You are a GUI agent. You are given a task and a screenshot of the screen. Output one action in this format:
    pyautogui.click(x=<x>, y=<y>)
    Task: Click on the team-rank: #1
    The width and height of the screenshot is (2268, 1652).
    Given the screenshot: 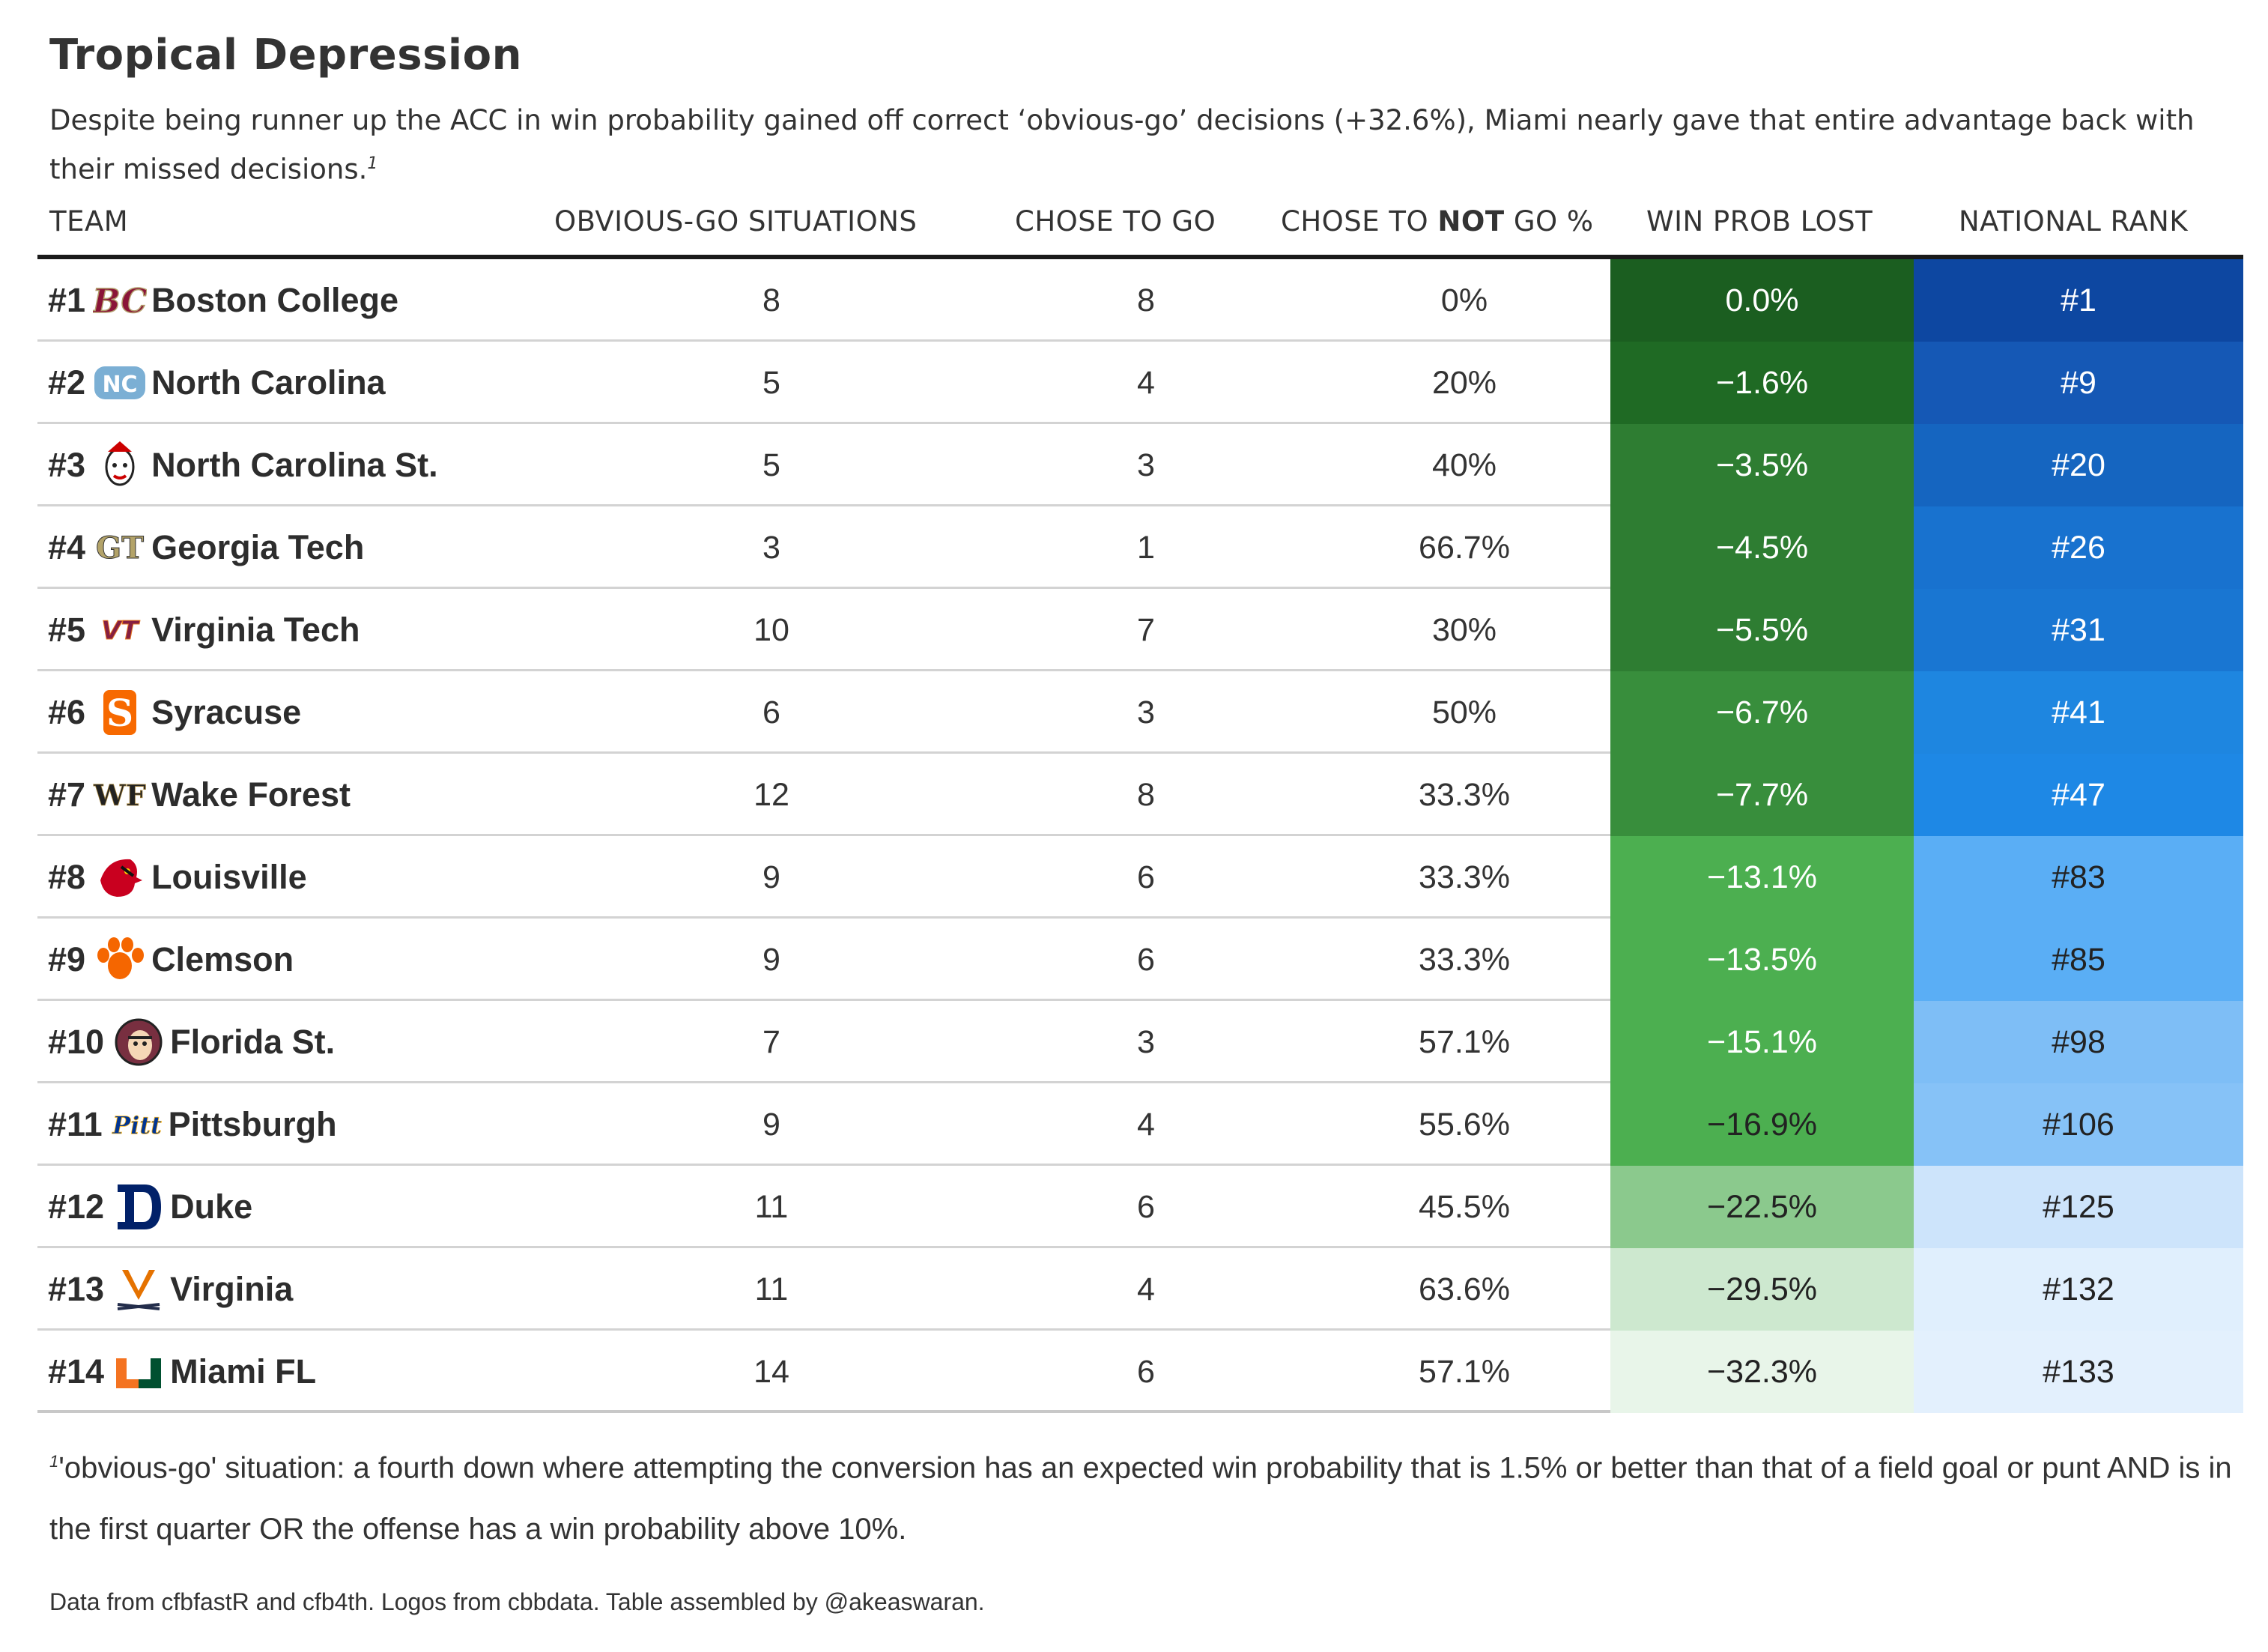 What is the action you would take?
    pyautogui.click(x=67, y=300)
    